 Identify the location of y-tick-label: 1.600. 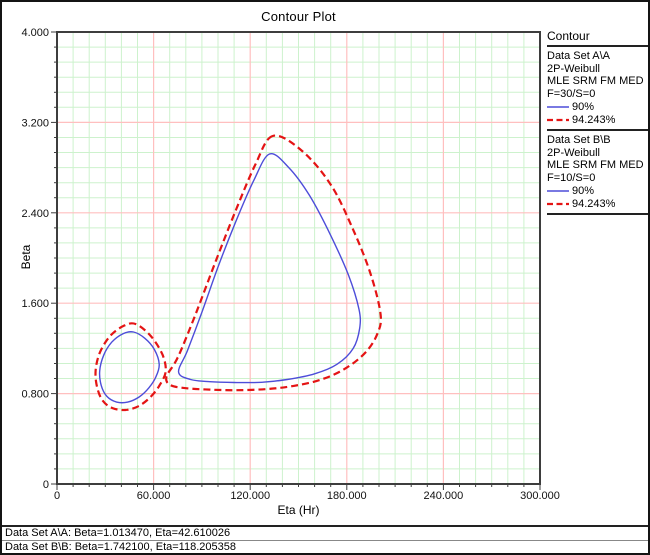
(35, 304).